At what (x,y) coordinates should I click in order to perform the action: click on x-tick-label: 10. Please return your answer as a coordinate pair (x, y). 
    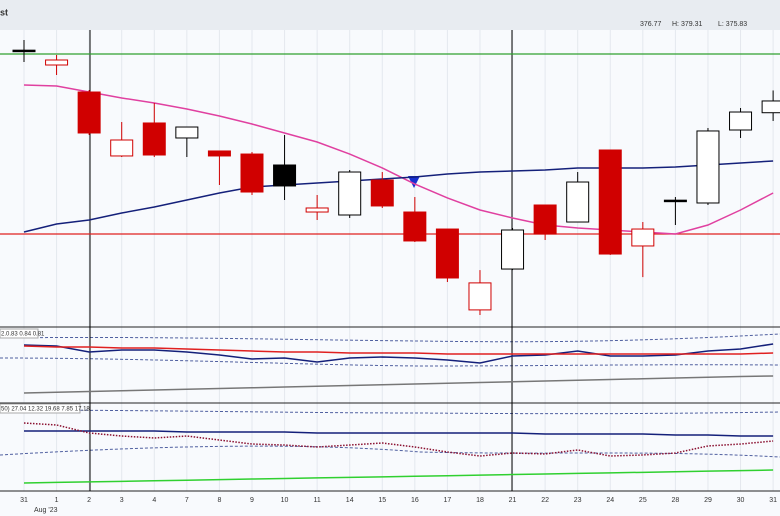
    Looking at the image, I should click on (285, 500).